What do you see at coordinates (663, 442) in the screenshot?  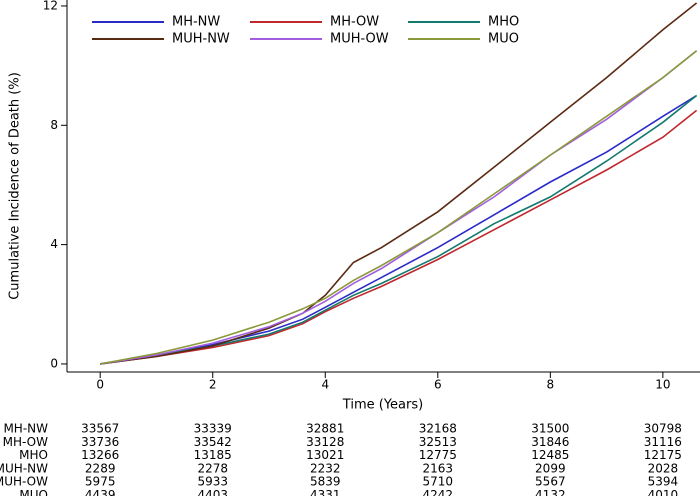 I see `risk-count: 31116` at bounding box center [663, 442].